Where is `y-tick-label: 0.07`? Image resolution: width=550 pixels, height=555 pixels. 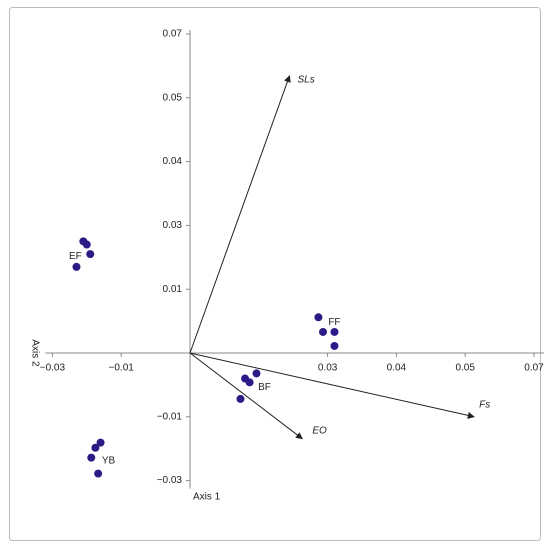 y-tick-label: 0.07 is located at coordinates (173, 34).